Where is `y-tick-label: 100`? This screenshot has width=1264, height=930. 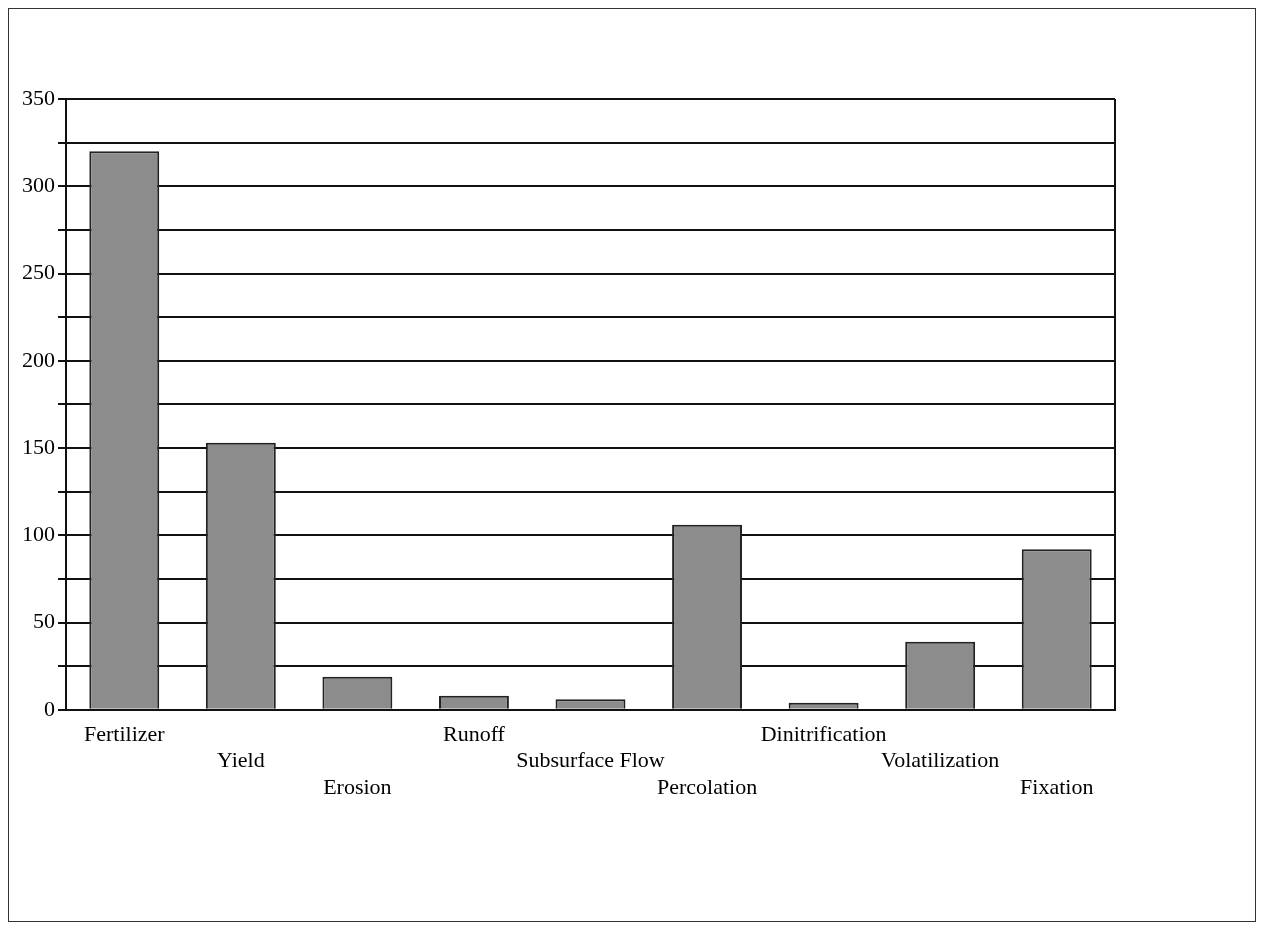
y-tick-label: 100 is located at coordinates (38, 534).